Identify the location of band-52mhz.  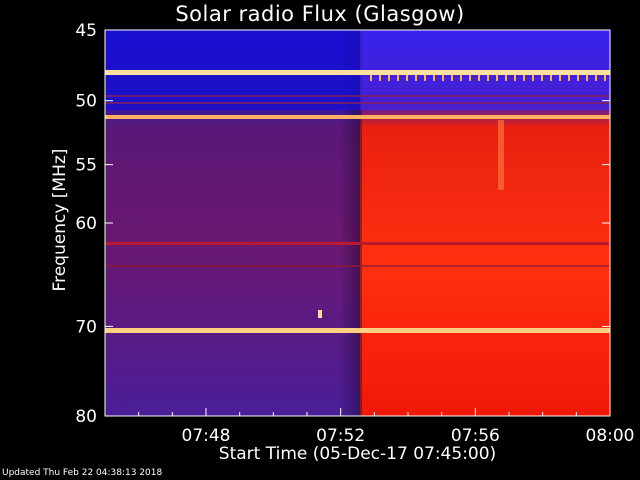
(357, 103).